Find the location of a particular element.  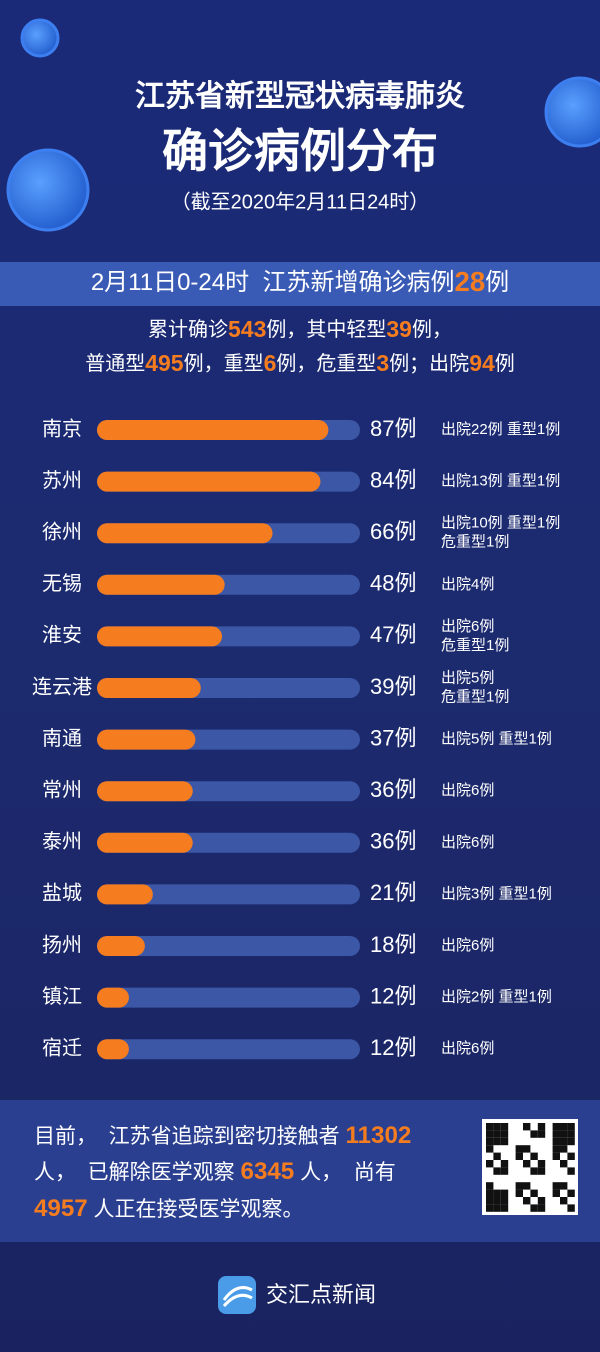

highlight-number: 3 is located at coordinates (382, 363).